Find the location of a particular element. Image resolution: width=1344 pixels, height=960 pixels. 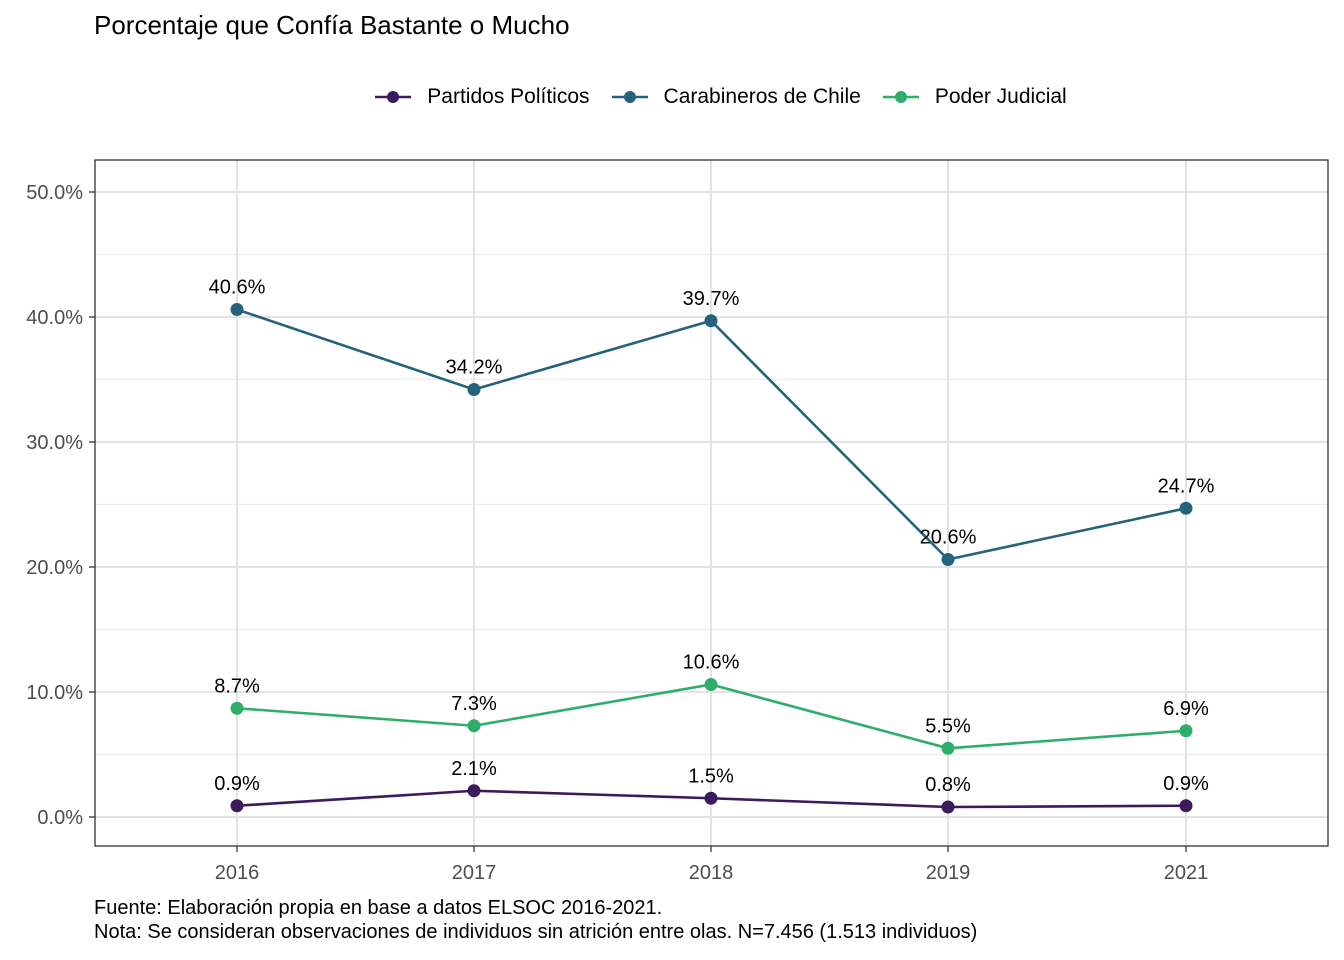

legend-item-partidos: Partidos Políticos is located at coordinates (481, 97).